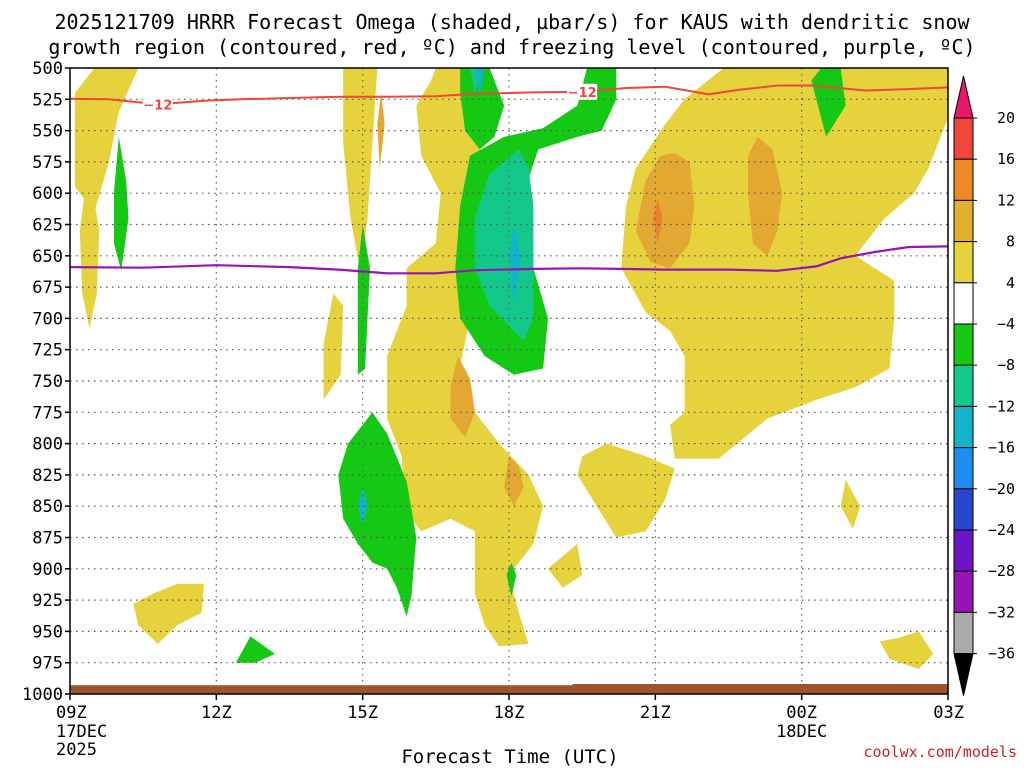 The height and width of the screenshot is (768, 1024). What do you see at coordinates (47, 226) in the screenshot?
I see `y-tick-label: 625` at bounding box center [47, 226].